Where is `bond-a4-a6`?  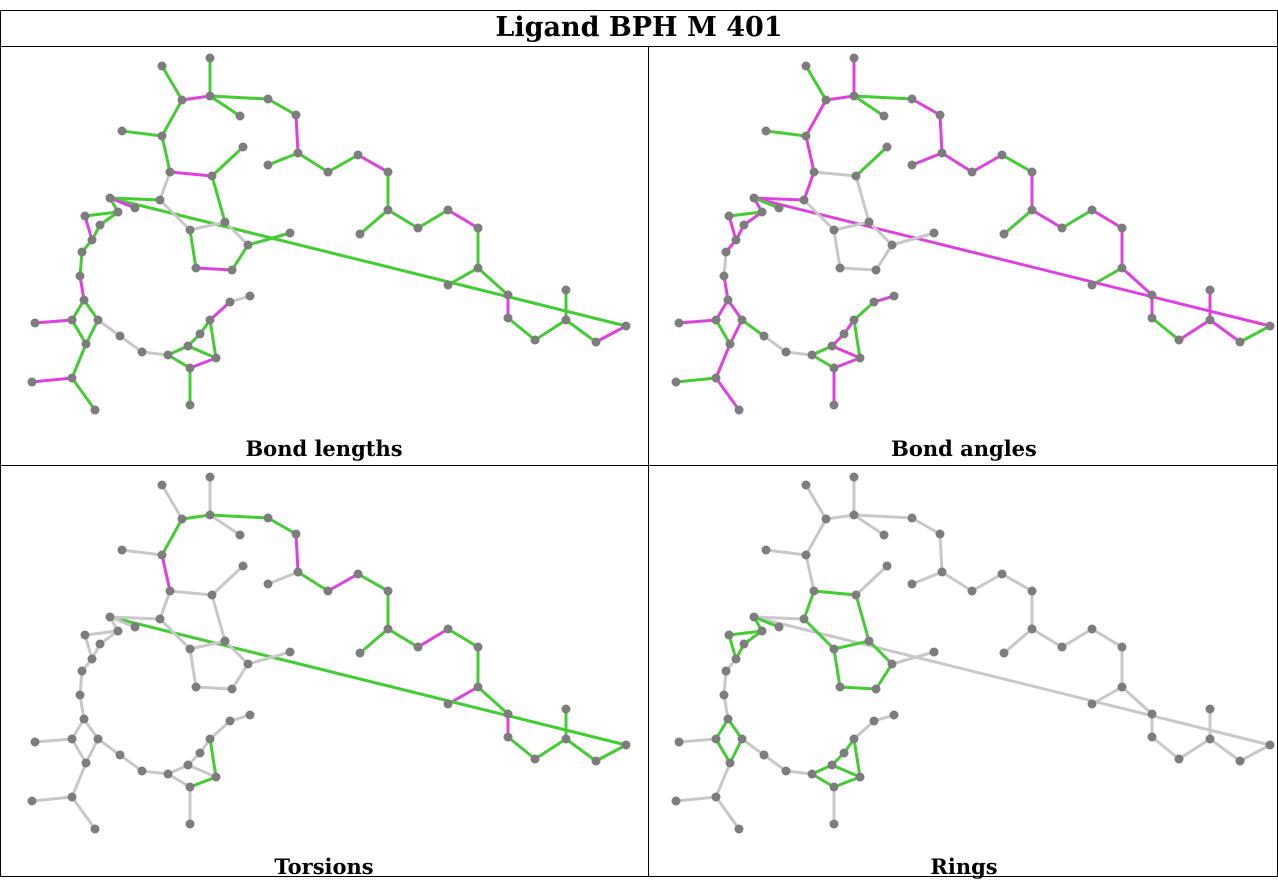
bond-a4-a6 is located at coordinates (883, 516).